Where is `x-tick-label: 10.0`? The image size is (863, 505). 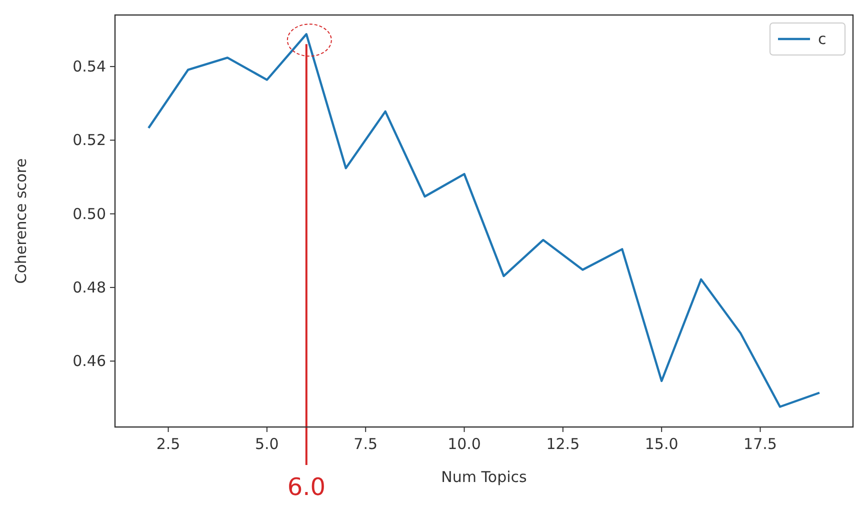 x-tick-label: 10.0 is located at coordinates (464, 444).